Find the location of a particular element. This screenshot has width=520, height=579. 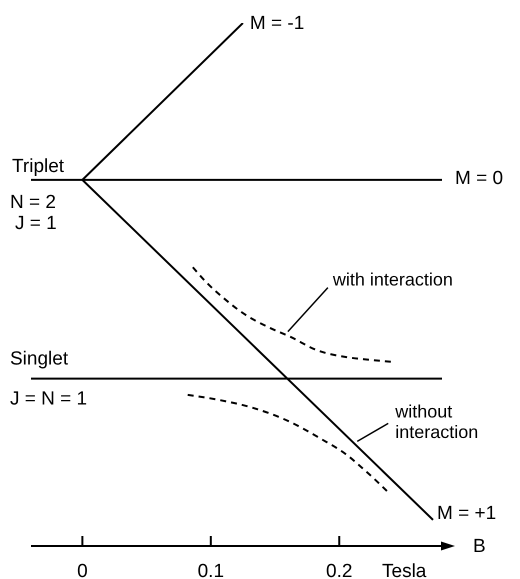

annotation: Singlet is located at coordinates (39, 359).